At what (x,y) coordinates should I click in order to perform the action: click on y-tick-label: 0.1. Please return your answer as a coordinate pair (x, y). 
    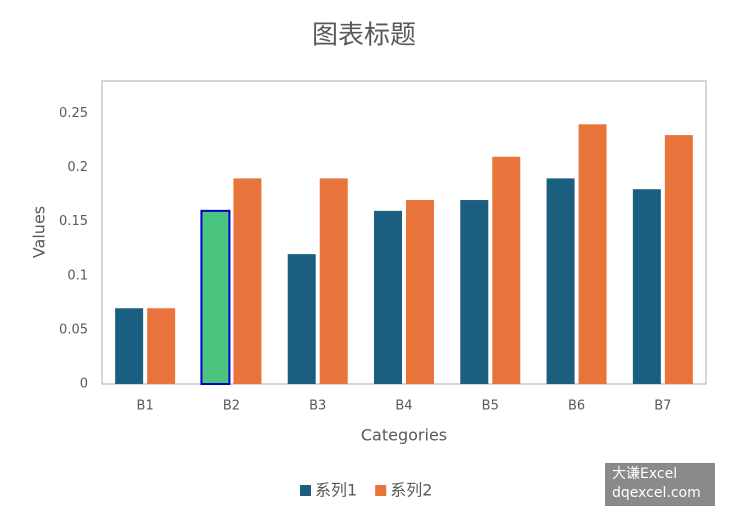
    Looking at the image, I should click on (77, 275).